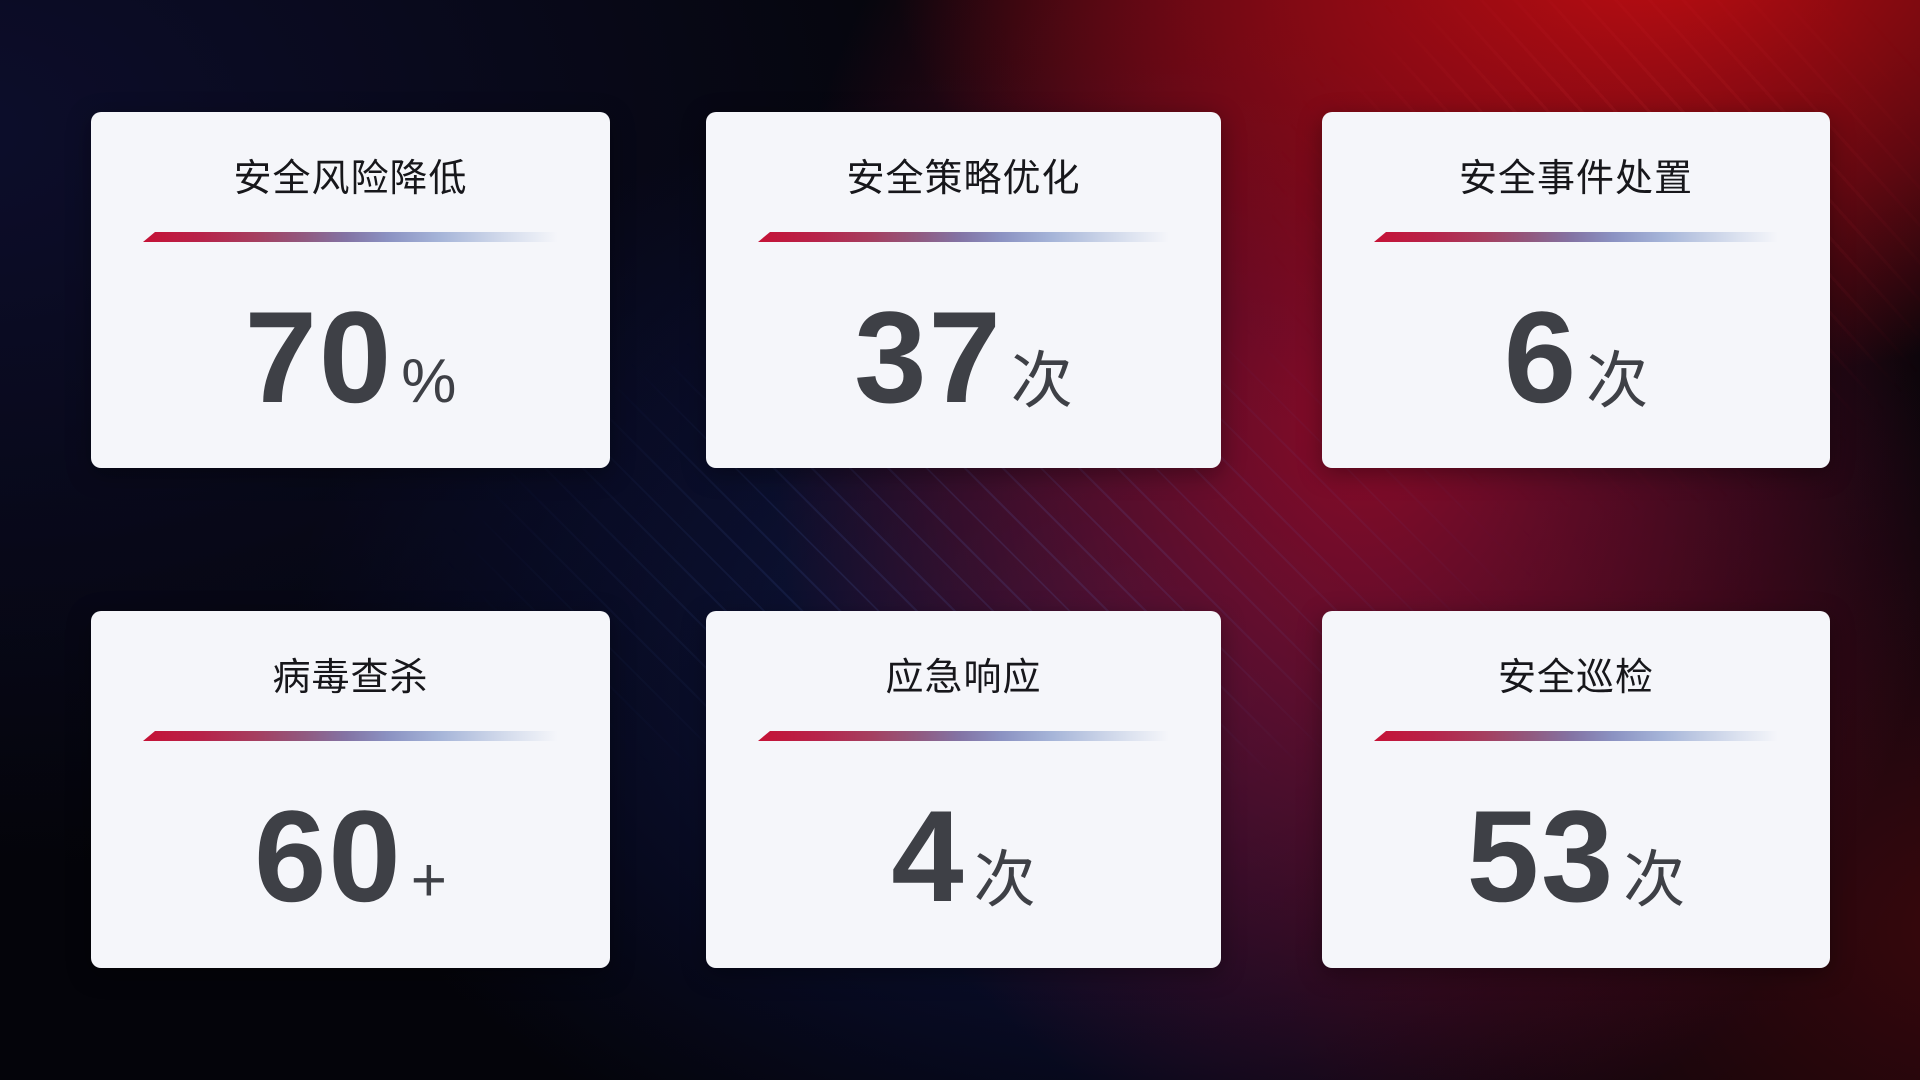 This screenshot has width=1920, height=1080. What do you see at coordinates (1575, 179) in the screenshot?
I see `card-title: 安全事件处置` at bounding box center [1575, 179].